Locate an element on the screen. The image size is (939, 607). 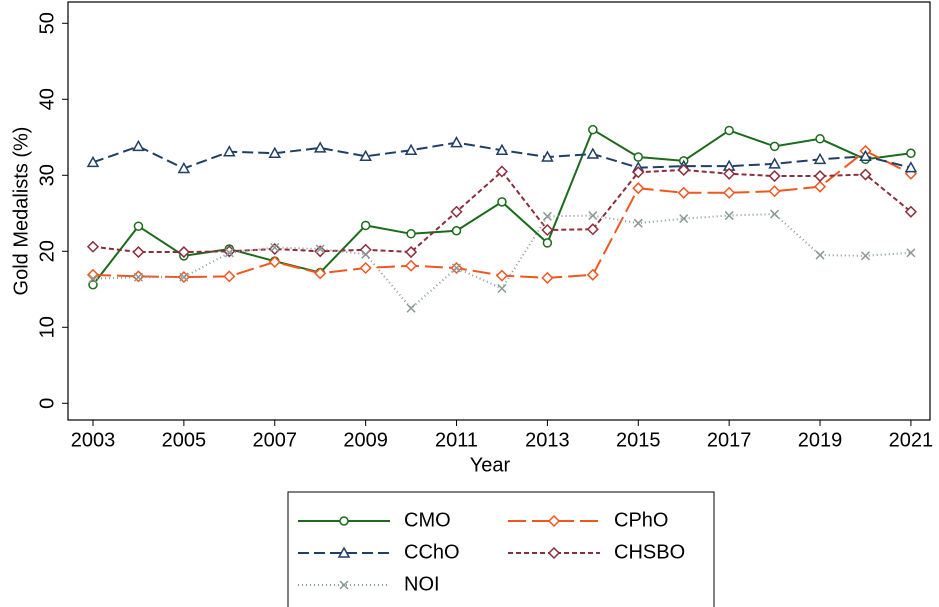
legend-label: CPhO is located at coordinates (641, 520).